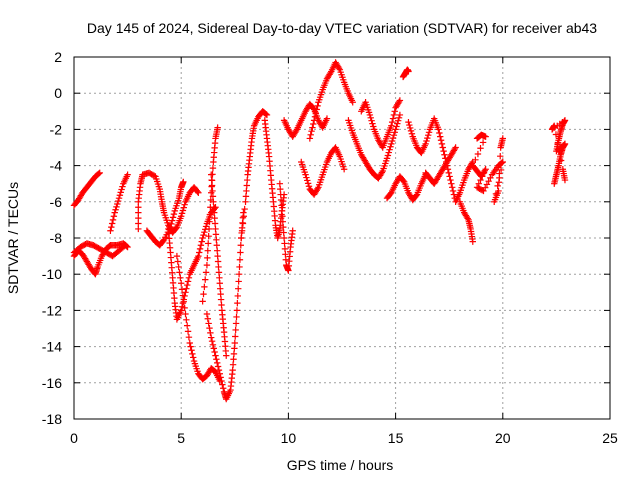 This screenshot has width=640, height=480. What do you see at coordinates (56, 238) in the screenshot?
I see `y-tick-label: -8` at bounding box center [56, 238].